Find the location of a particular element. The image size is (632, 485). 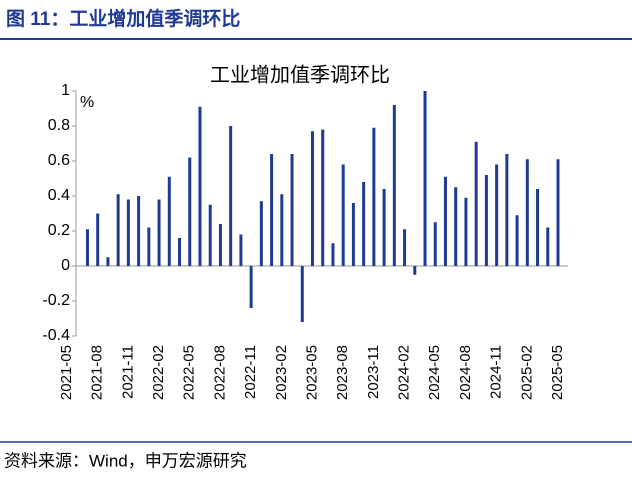

y-tick-label: 0.8 is located at coordinates (59, 125).